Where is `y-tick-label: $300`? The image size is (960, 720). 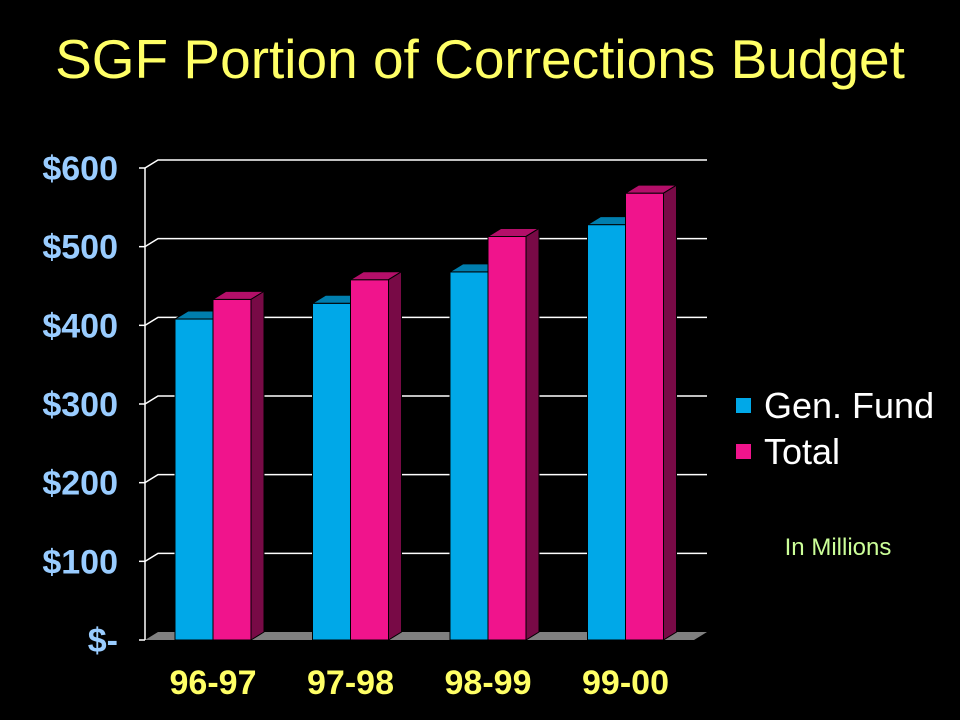
y-tick-label: $300 is located at coordinates (80, 405).